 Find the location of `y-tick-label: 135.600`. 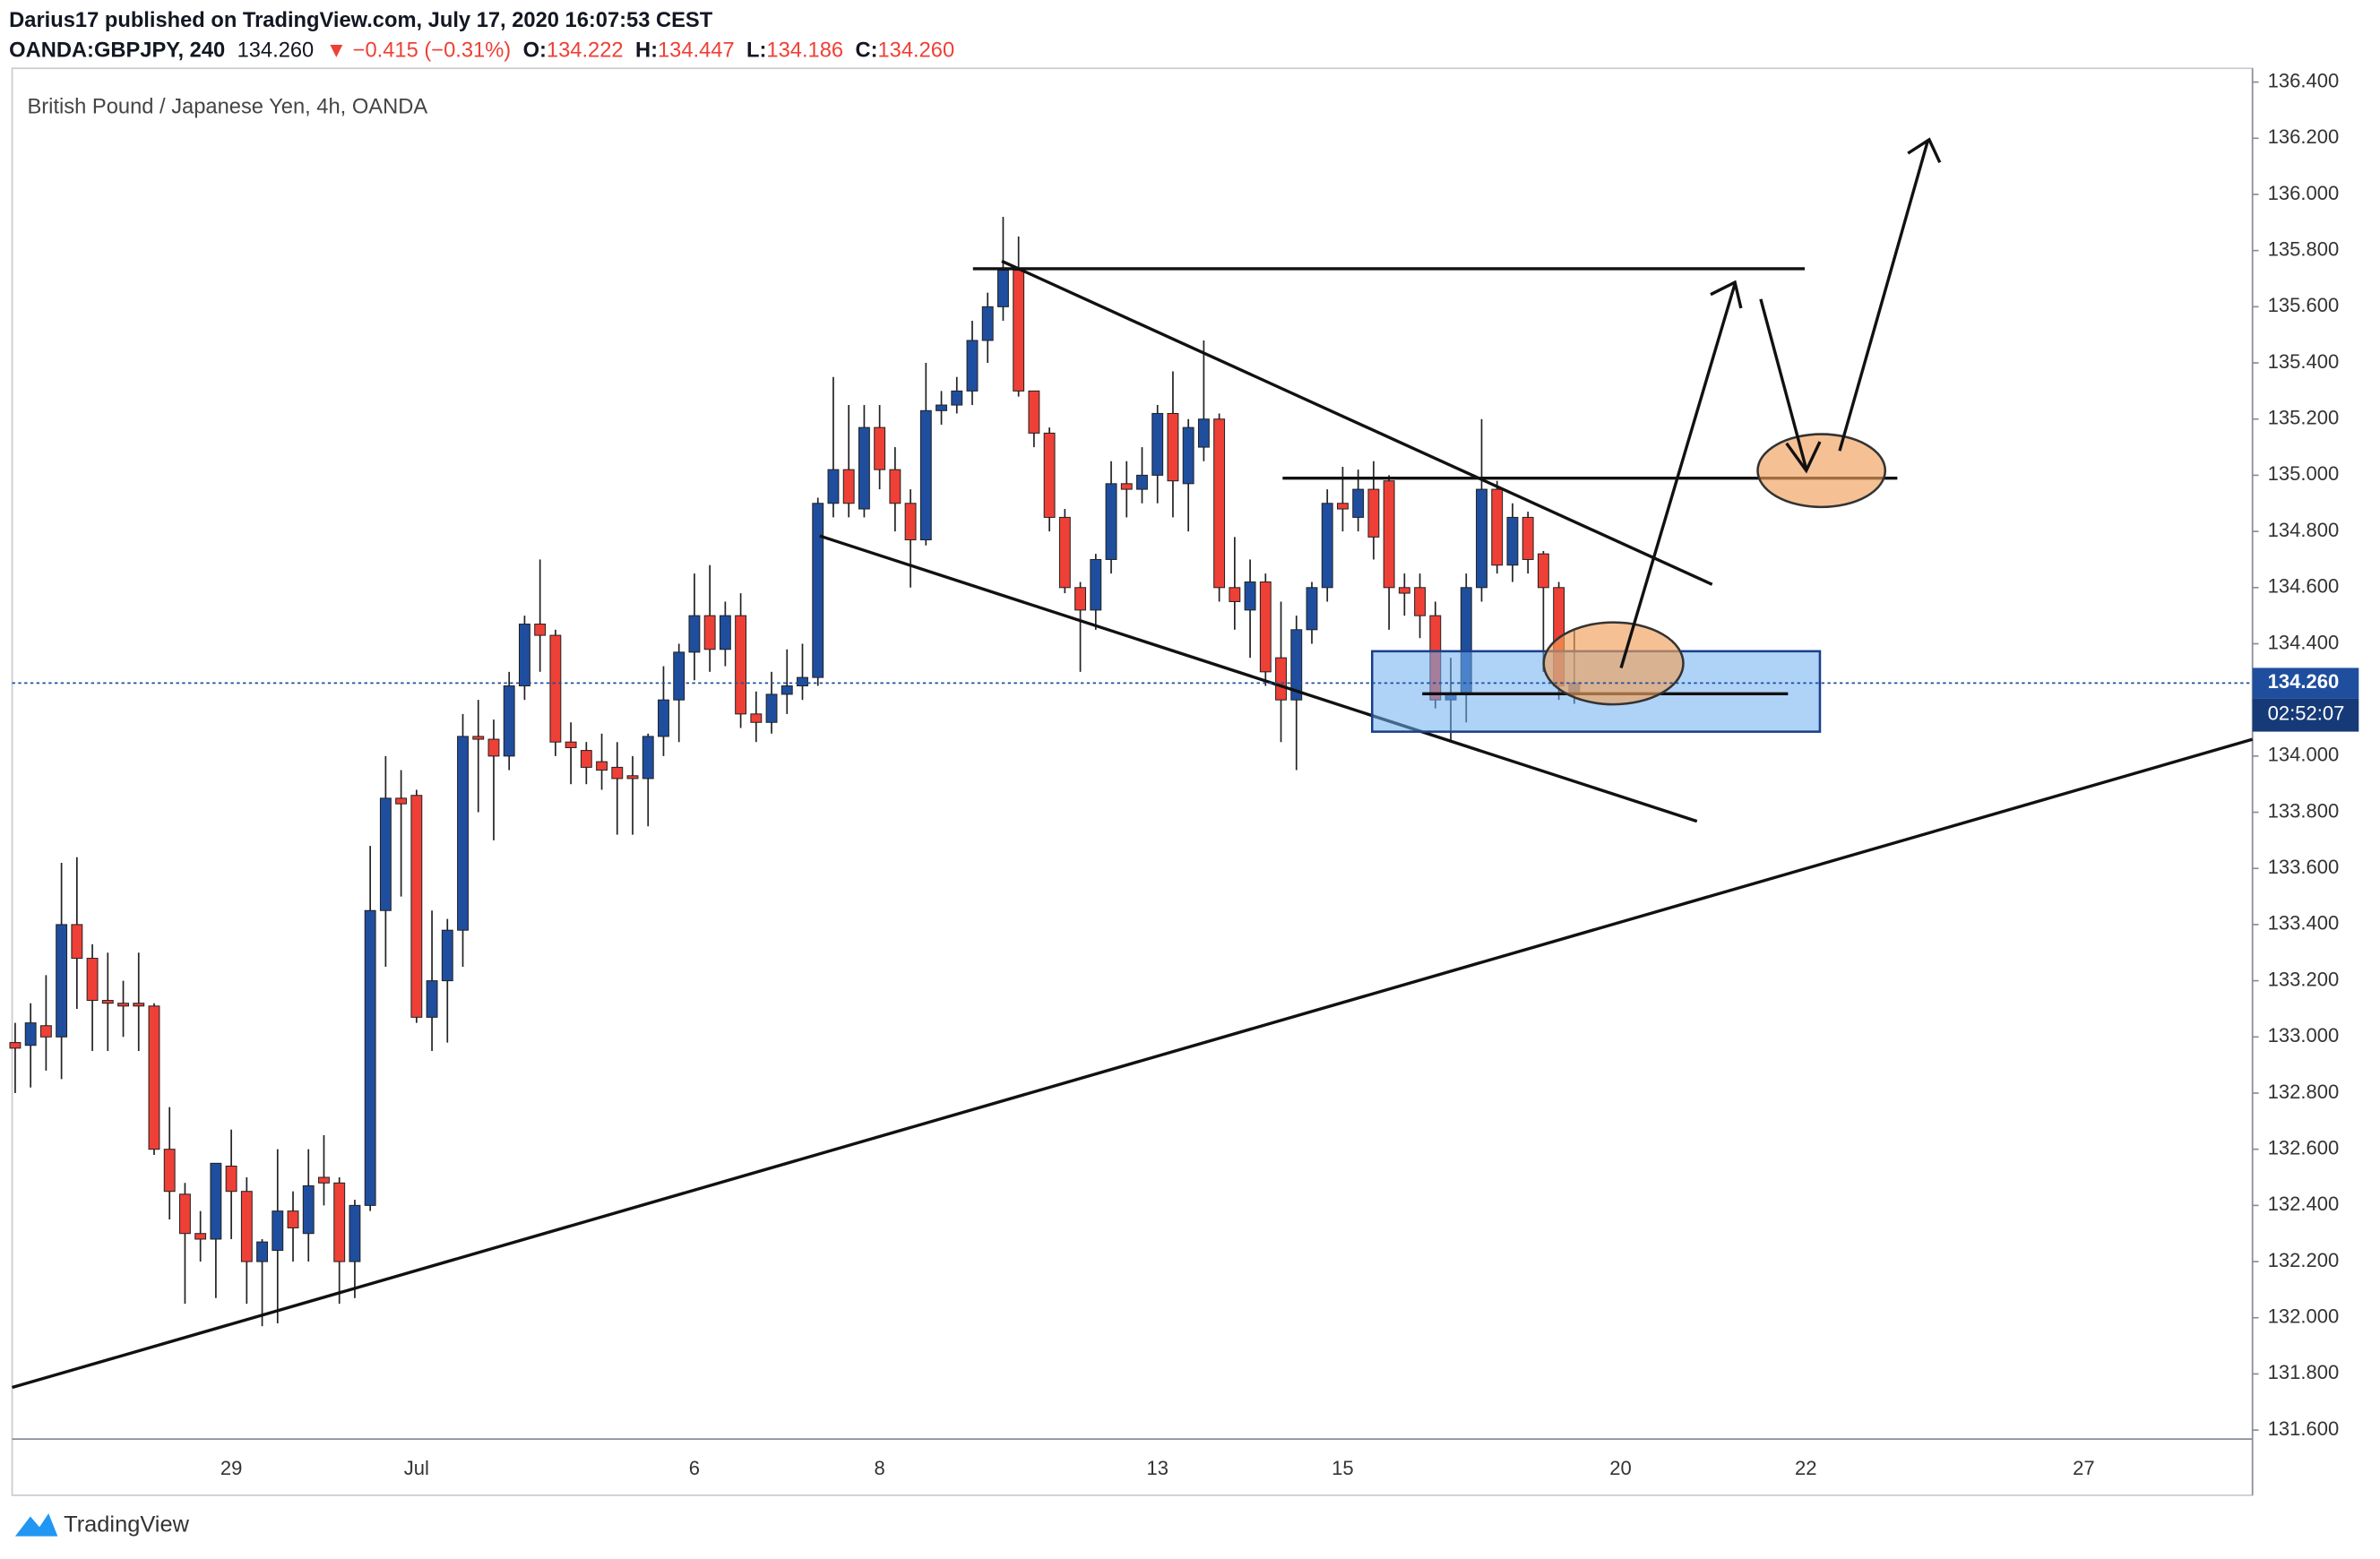

y-tick-label: 135.600 is located at coordinates (2304, 305).